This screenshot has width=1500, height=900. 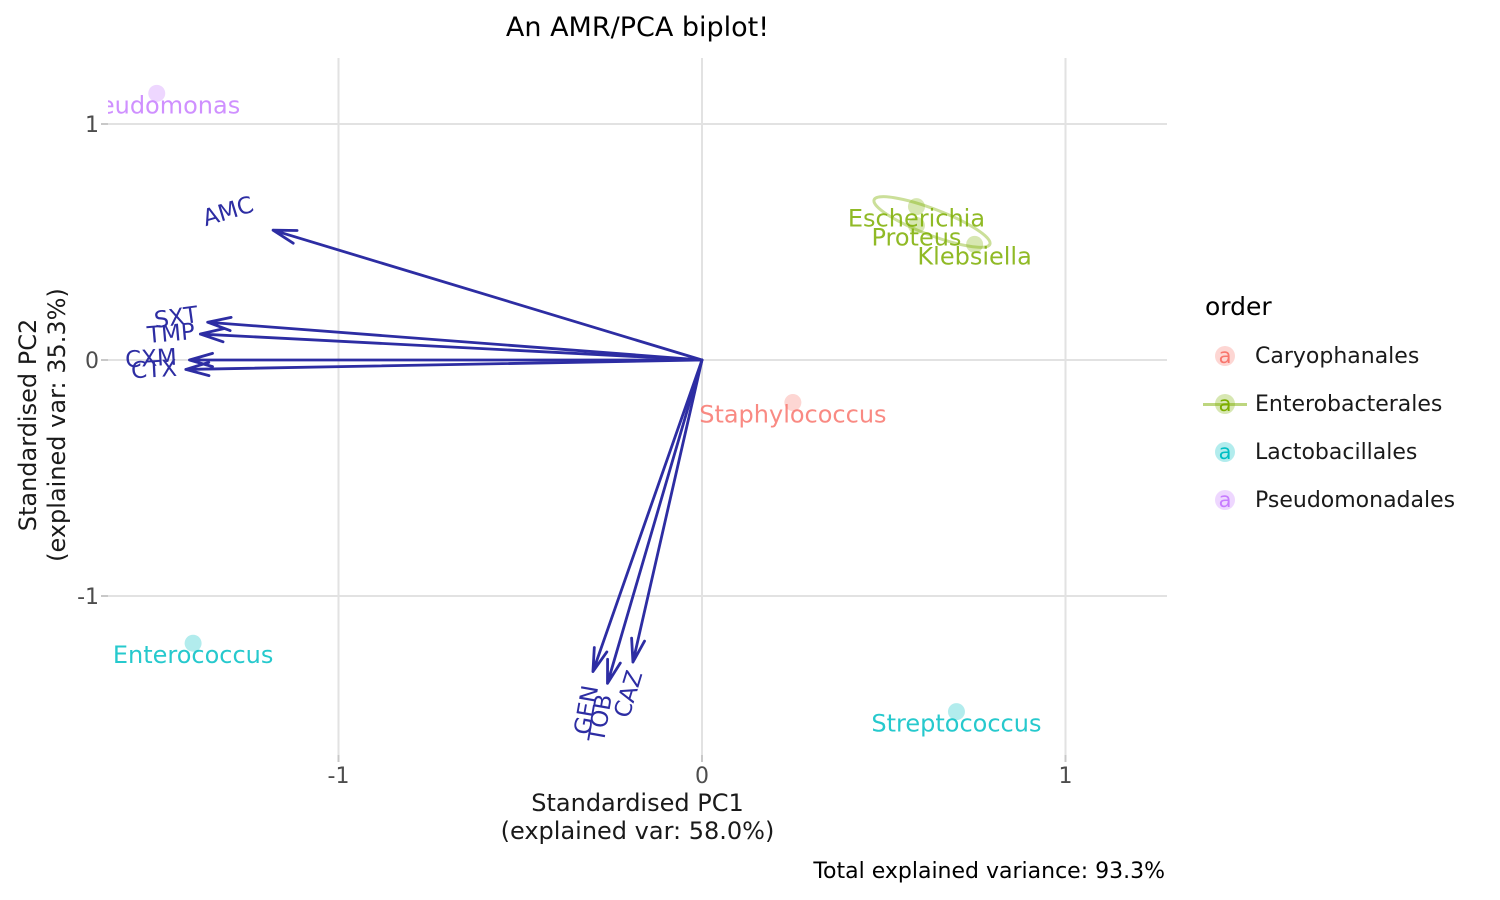 What do you see at coordinates (57, 425) in the screenshot?
I see `y-axis-title-line2: (explained var: 35.3%)` at bounding box center [57, 425].